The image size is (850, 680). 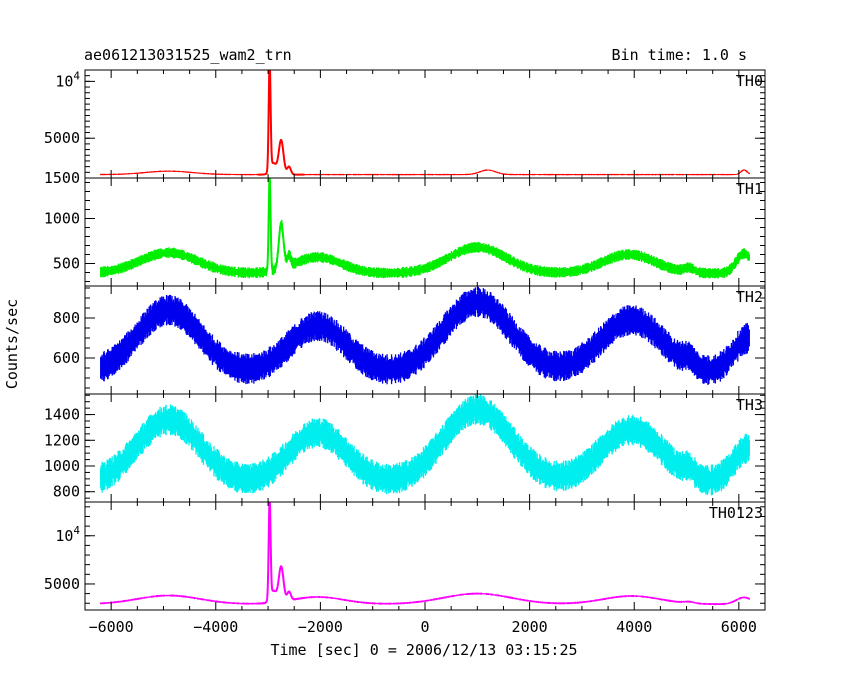 I want to click on series-peak-th1, so click(x=281, y=225).